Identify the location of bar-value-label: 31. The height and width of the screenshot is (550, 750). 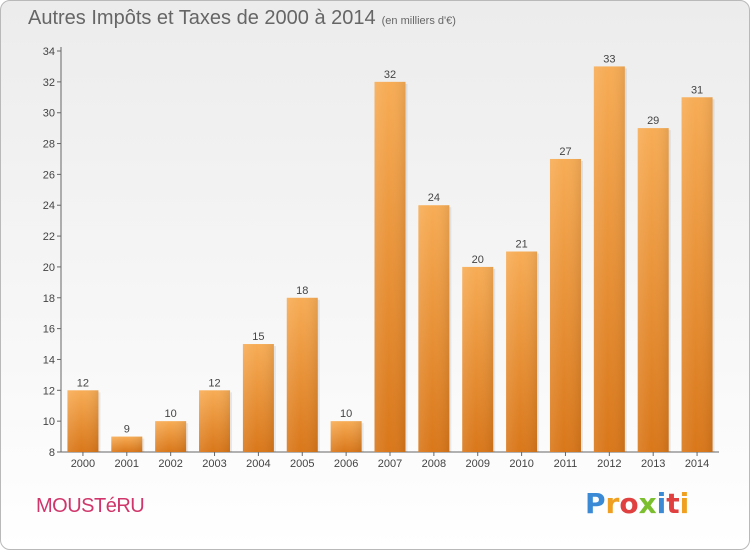
(697, 90).